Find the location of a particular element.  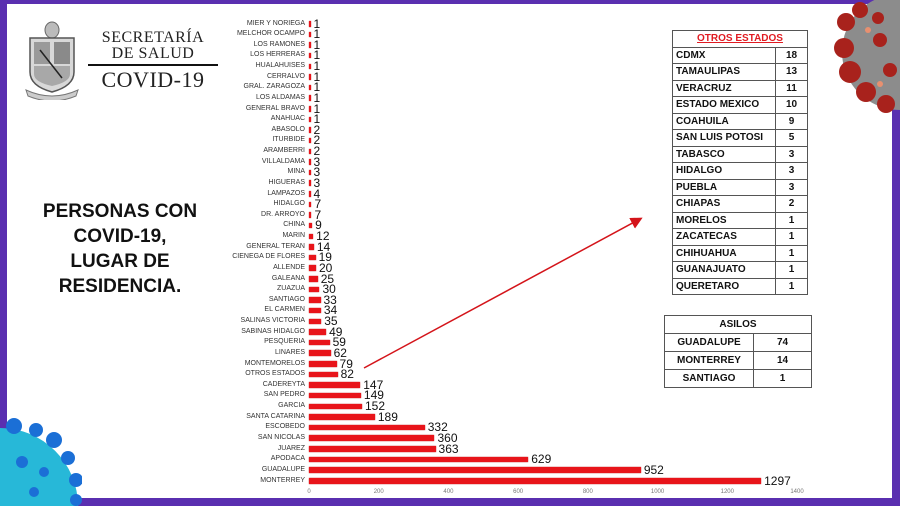

table-row: GUADALUPE 74 is located at coordinates (738, 342).